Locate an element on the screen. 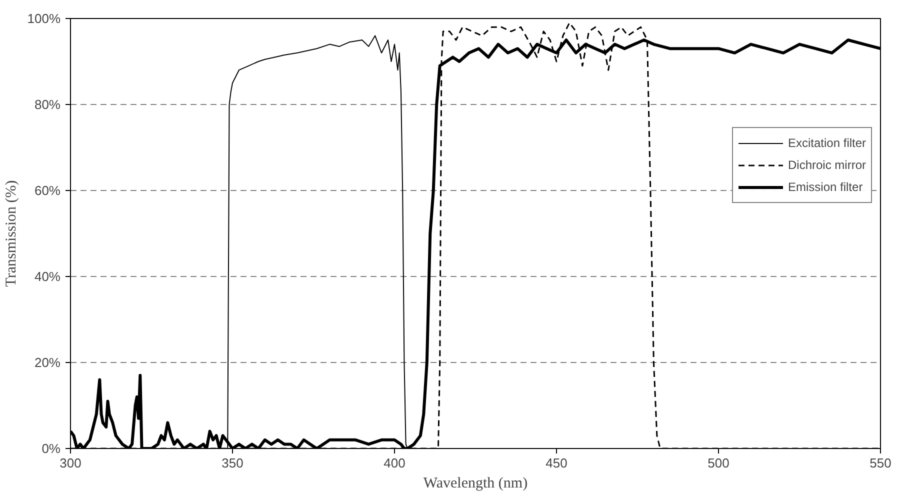 The height and width of the screenshot is (498, 899). y-tick-label: 40% is located at coordinates (47, 276).